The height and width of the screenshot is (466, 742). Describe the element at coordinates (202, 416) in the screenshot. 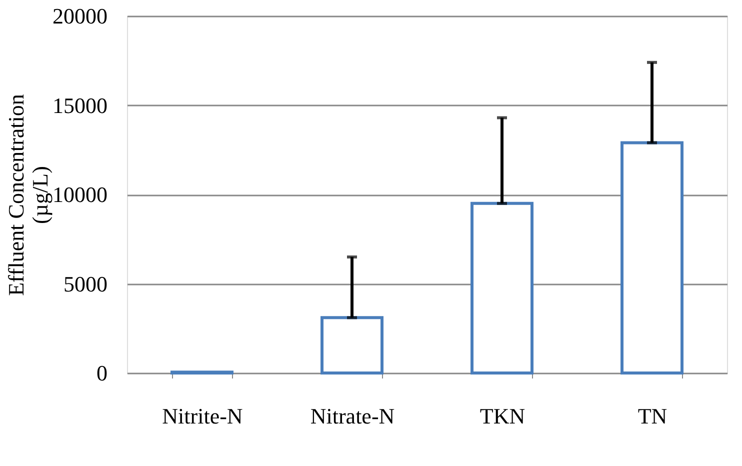

I see `x-tick-label: Nitrite-N` at that location.